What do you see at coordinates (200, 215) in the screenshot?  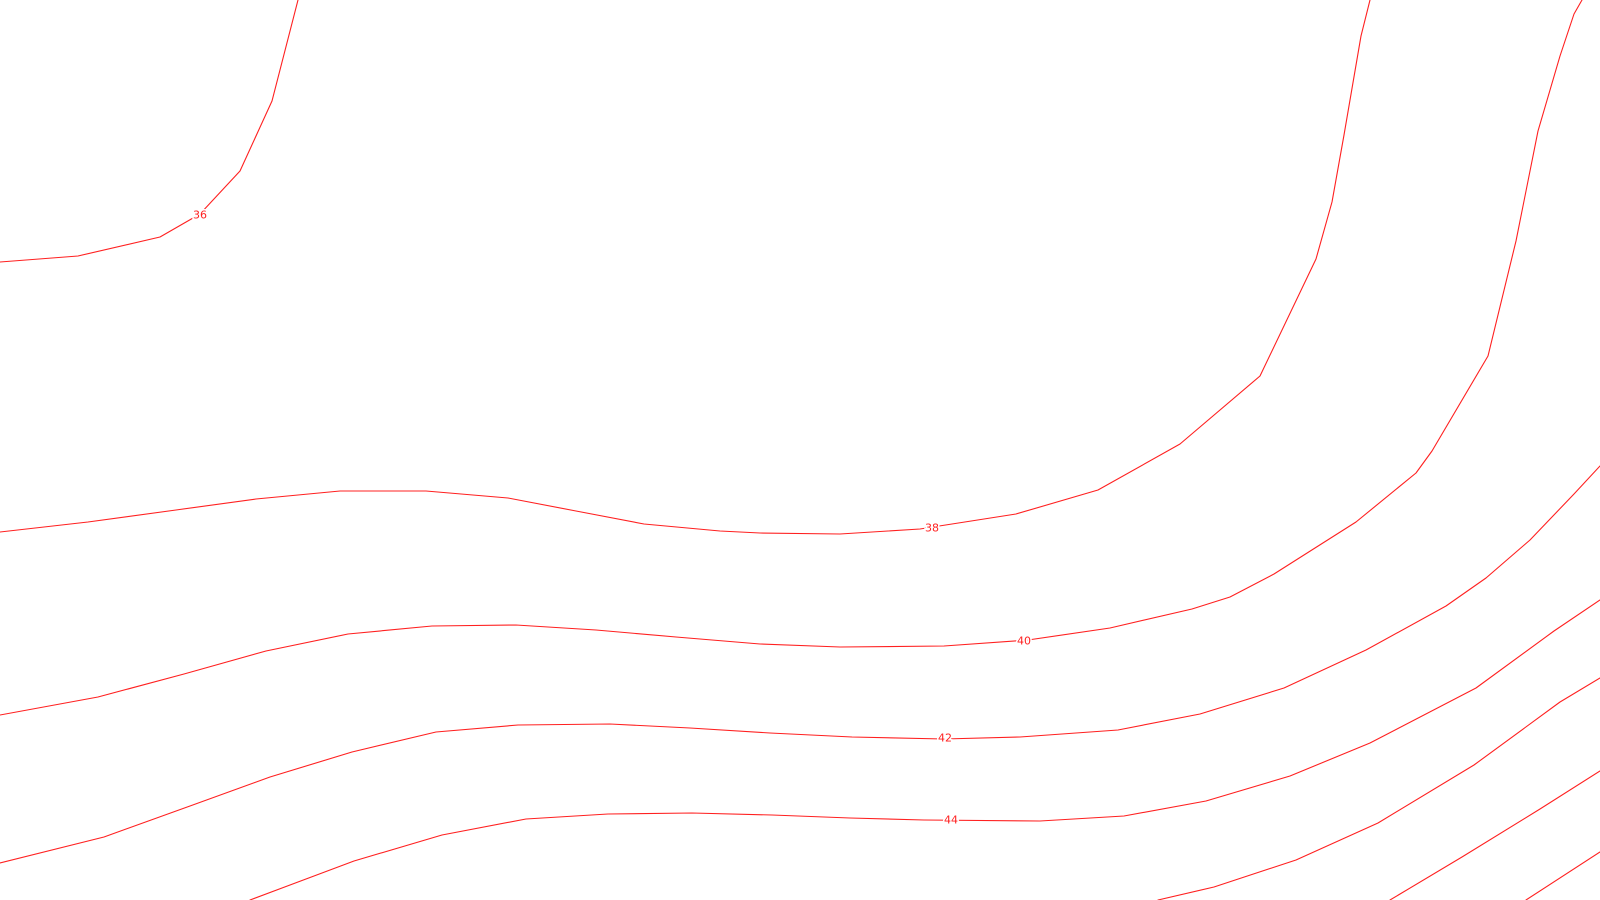 I see `contour-label-36: 36` at bounding box center [200, 215].